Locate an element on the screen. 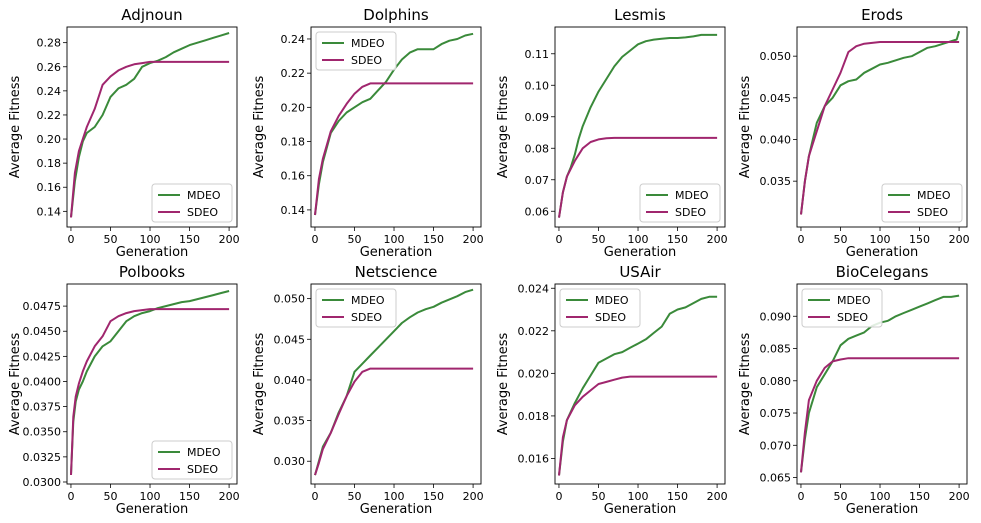  chart-title: Erods is located at coordinates (882, 15).